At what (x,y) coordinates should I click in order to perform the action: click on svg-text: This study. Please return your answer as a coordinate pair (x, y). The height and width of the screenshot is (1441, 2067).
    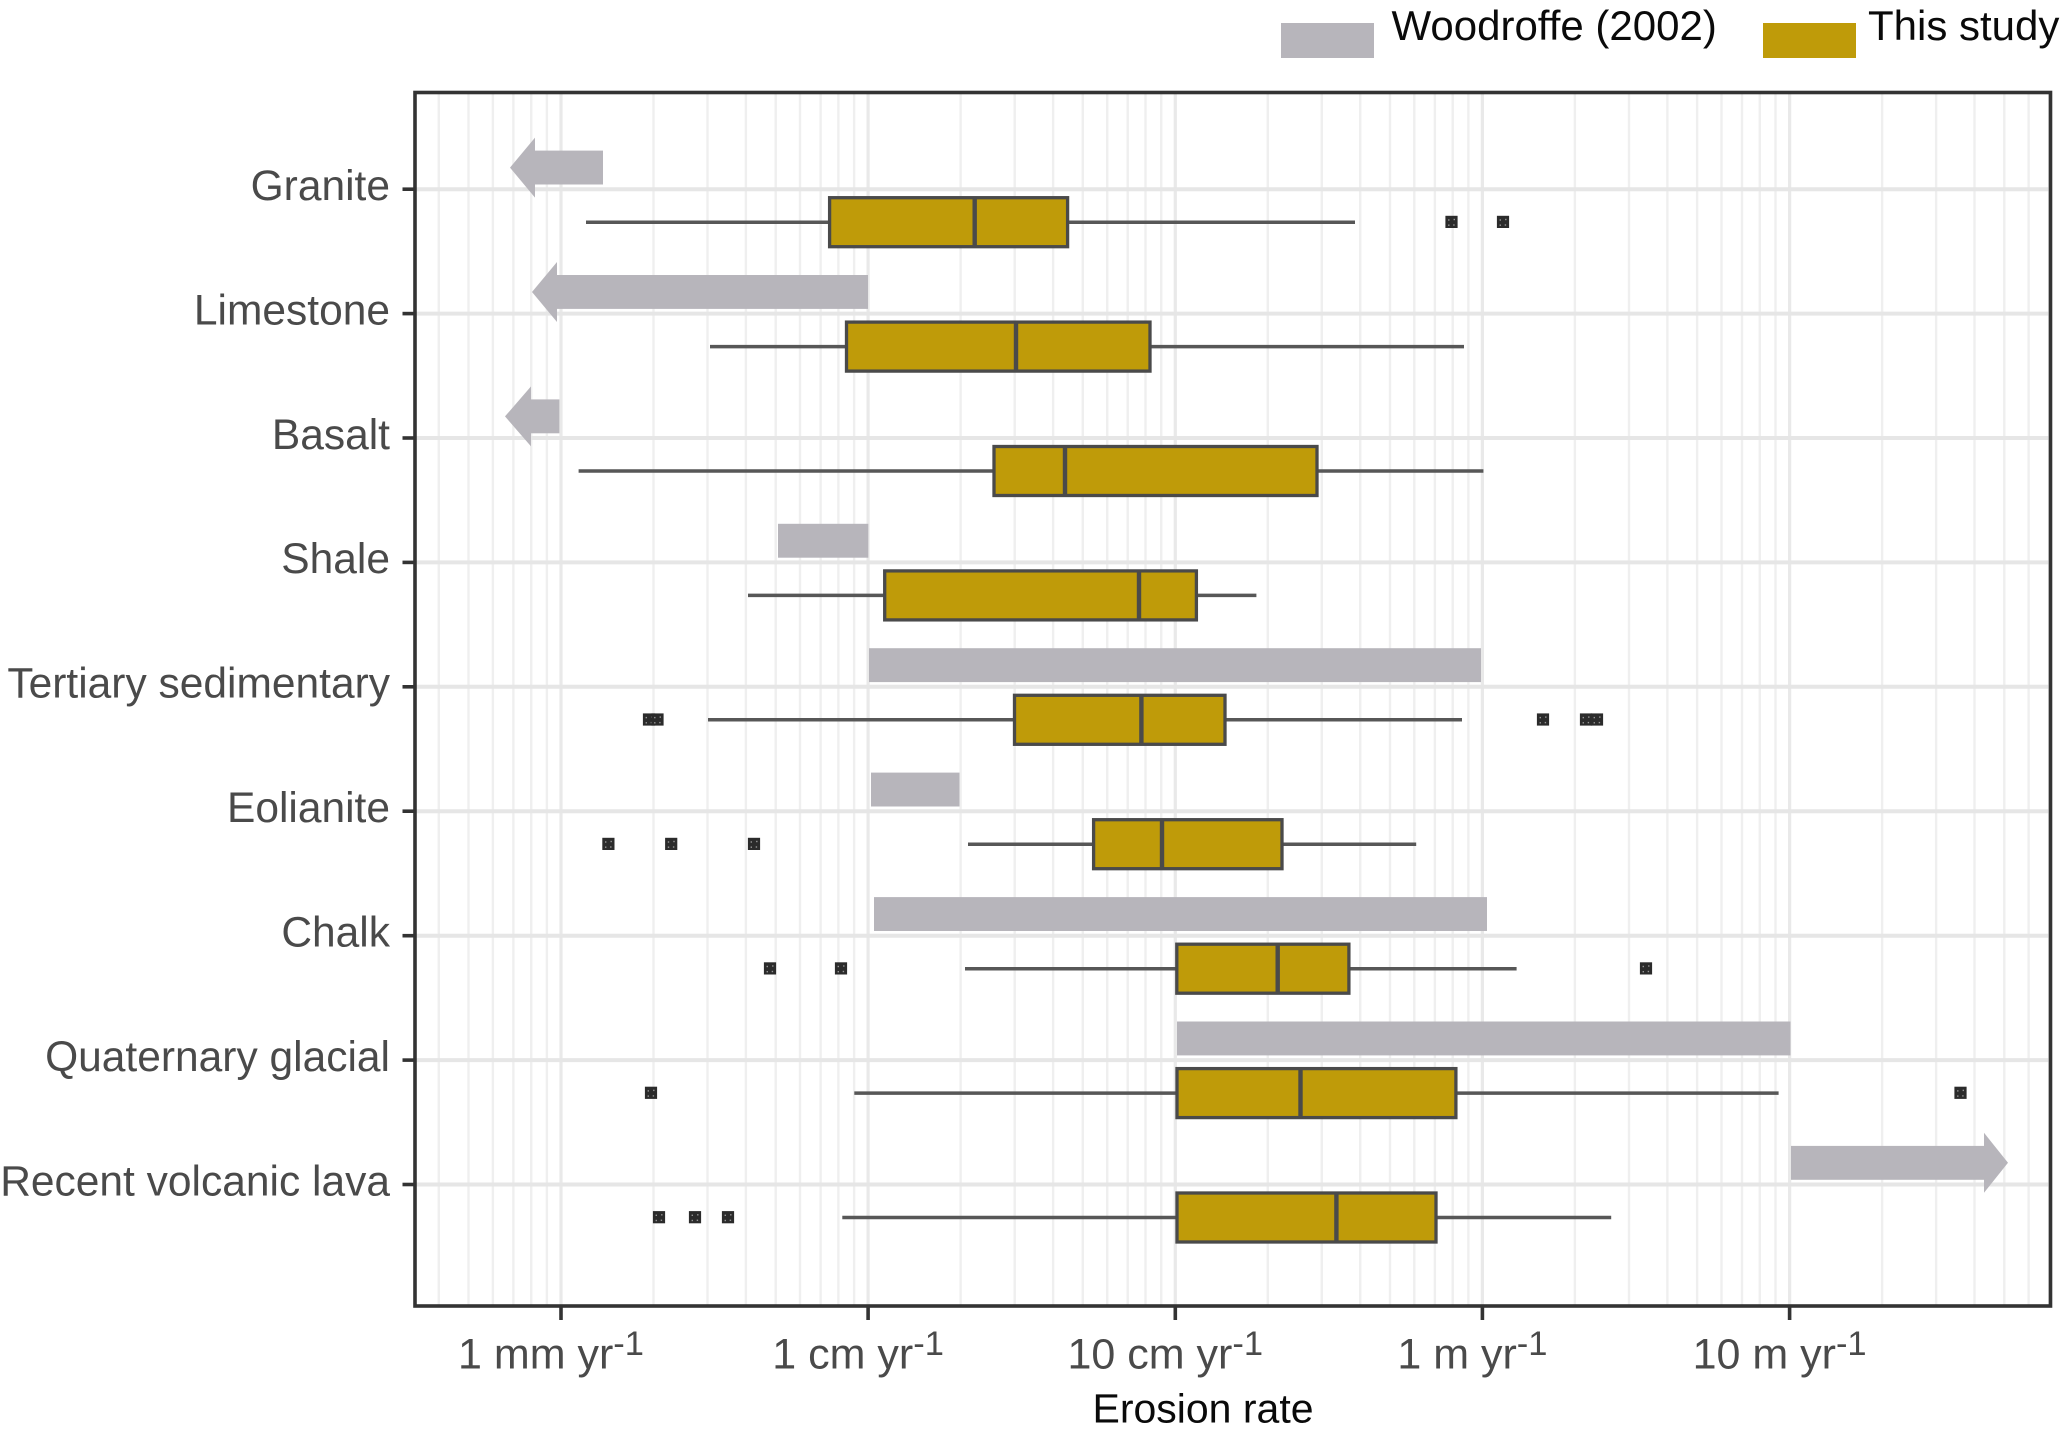
    Looking at the image, I should click on (1963, 25).